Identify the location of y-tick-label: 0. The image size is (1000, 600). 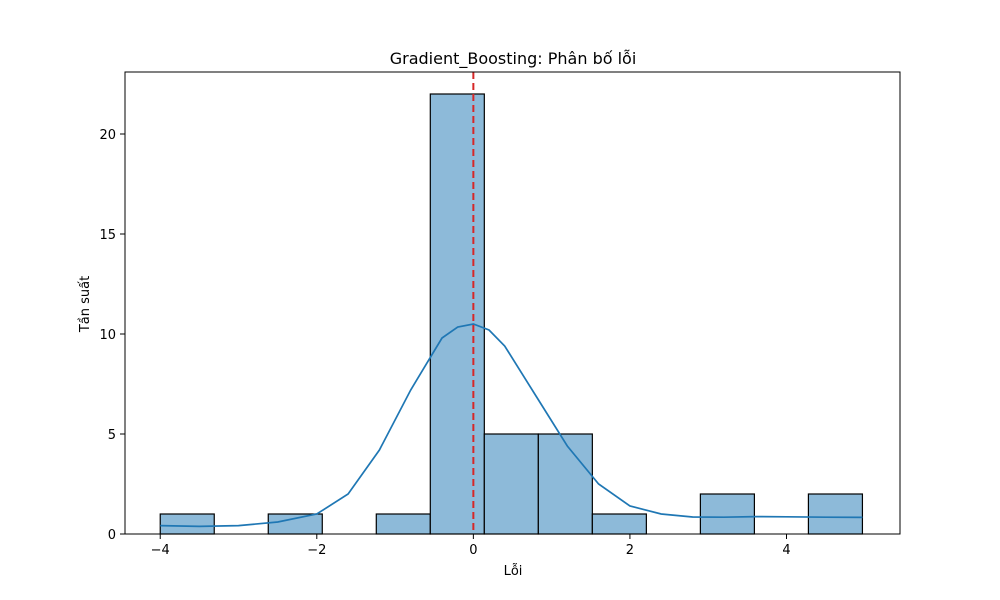
(112, 535).